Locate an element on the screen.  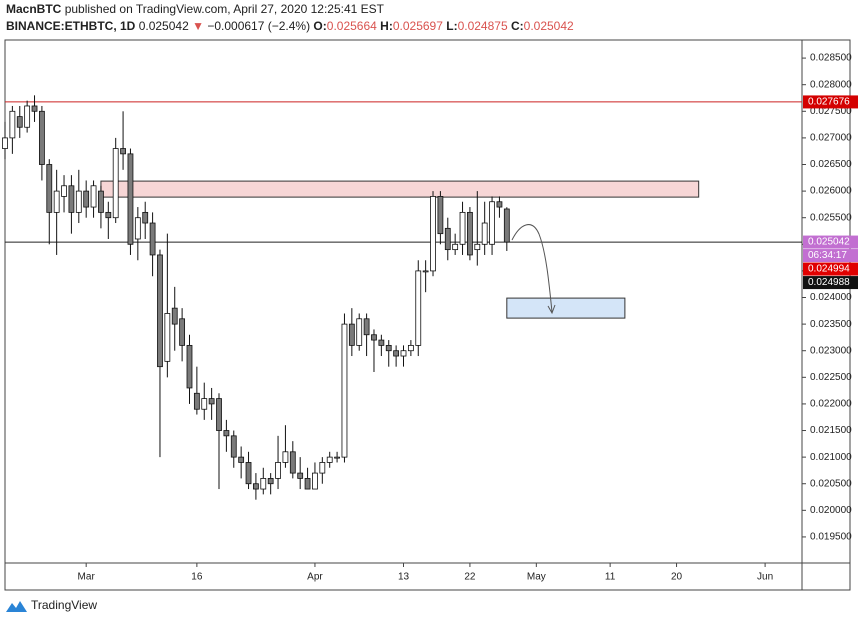
c: 0.025042 is located at coordinates (549, 26).